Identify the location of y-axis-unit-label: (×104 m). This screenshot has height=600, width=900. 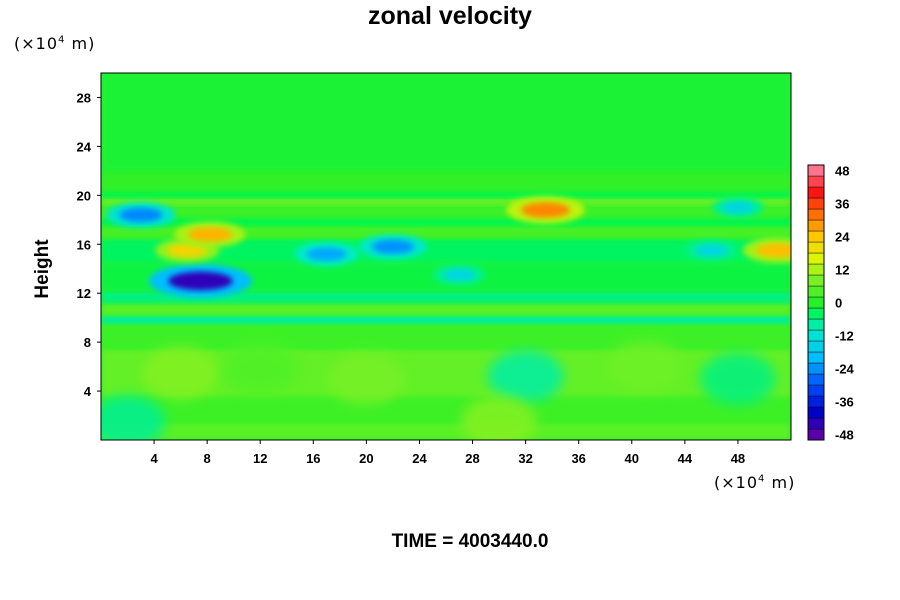
(55, 43).